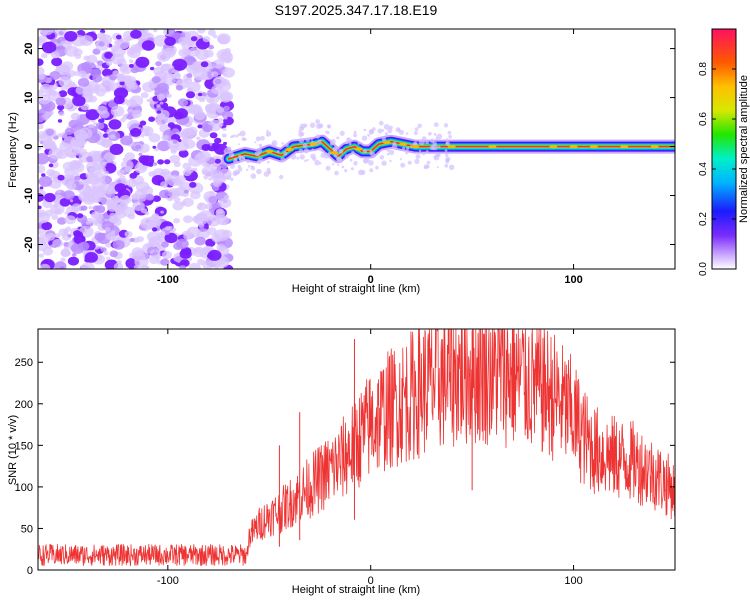 The height and width of the screenshot is (605, 750). I want to click on colorbar-tick-label: 0.0, so click(703, 269).